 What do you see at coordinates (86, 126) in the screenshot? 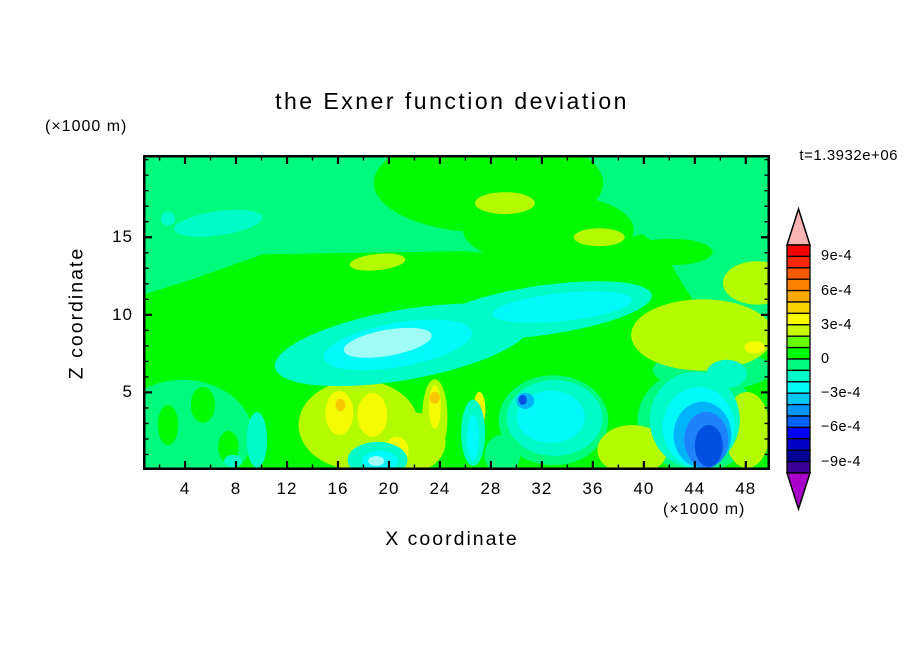
I see `z-axis-unit-label: (×1000 m)` at bounding box center [86, 126].